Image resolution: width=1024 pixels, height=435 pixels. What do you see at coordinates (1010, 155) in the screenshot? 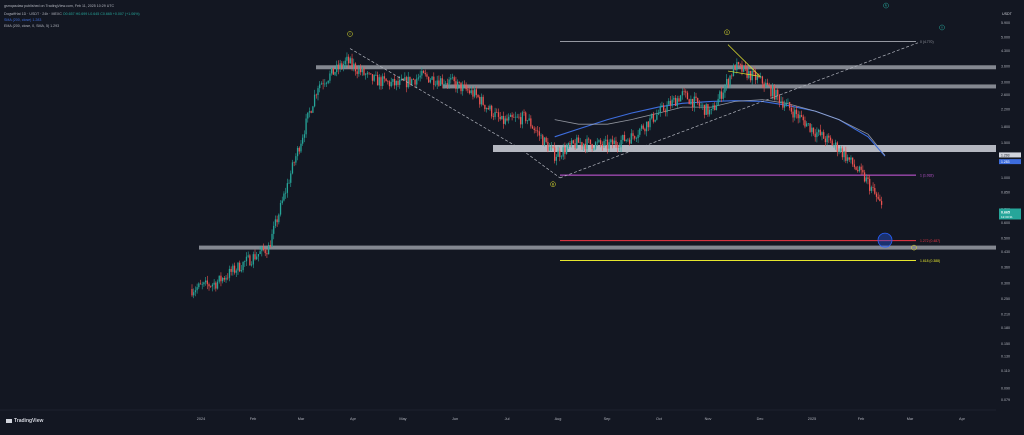
I see `ema-tag` at bounding box center [1010, 155].